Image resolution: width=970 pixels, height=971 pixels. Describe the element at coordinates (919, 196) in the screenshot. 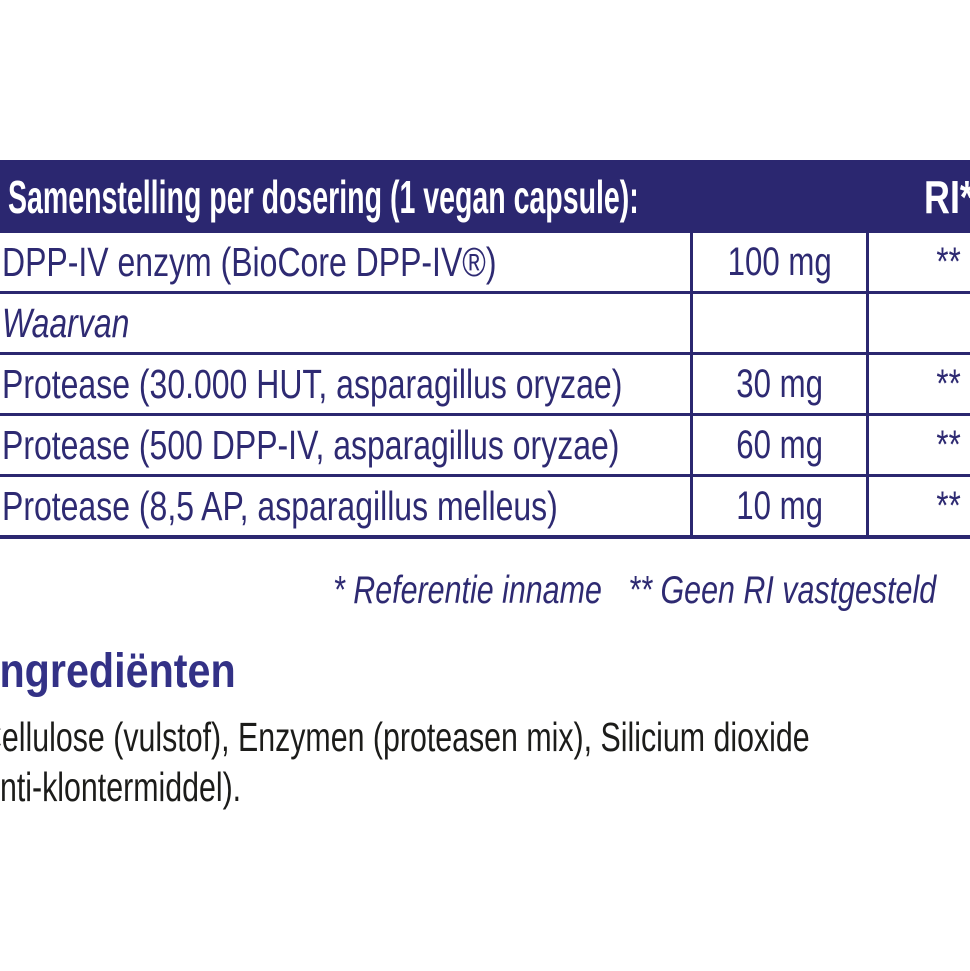

I see `ri-column-header: RI*` at that location.